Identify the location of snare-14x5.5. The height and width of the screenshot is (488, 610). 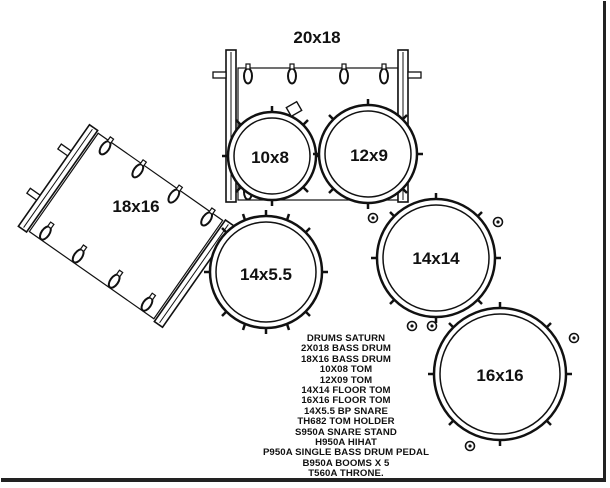
(266, 272).